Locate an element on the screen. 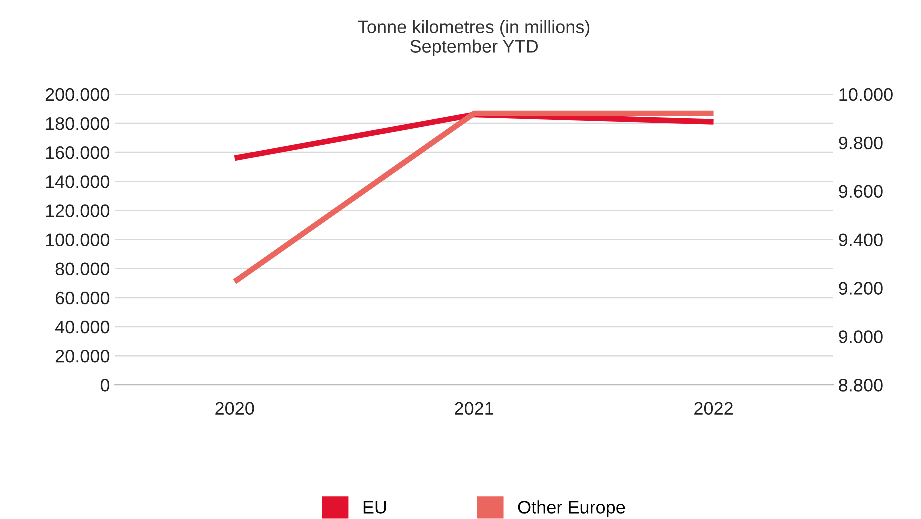  y2-tick-label: 8.800 is located at coordinates (861, 385).